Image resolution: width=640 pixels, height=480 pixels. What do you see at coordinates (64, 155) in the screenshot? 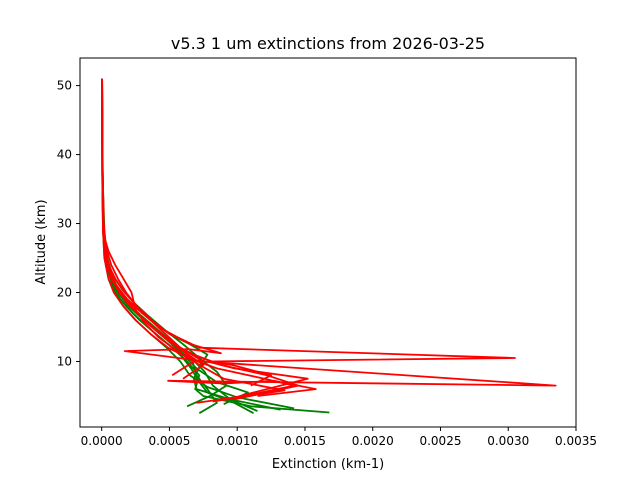
I see `y-tick-label: 40` at bounding box center [64, 155].